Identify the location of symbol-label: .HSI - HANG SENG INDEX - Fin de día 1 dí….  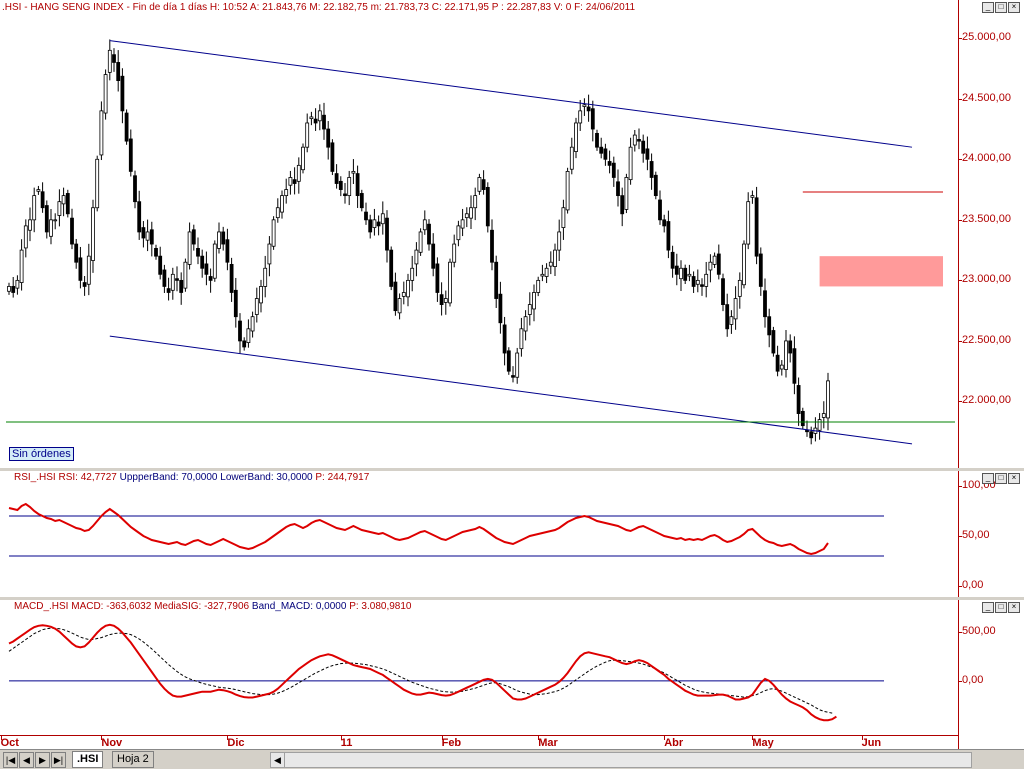
(105, 7).